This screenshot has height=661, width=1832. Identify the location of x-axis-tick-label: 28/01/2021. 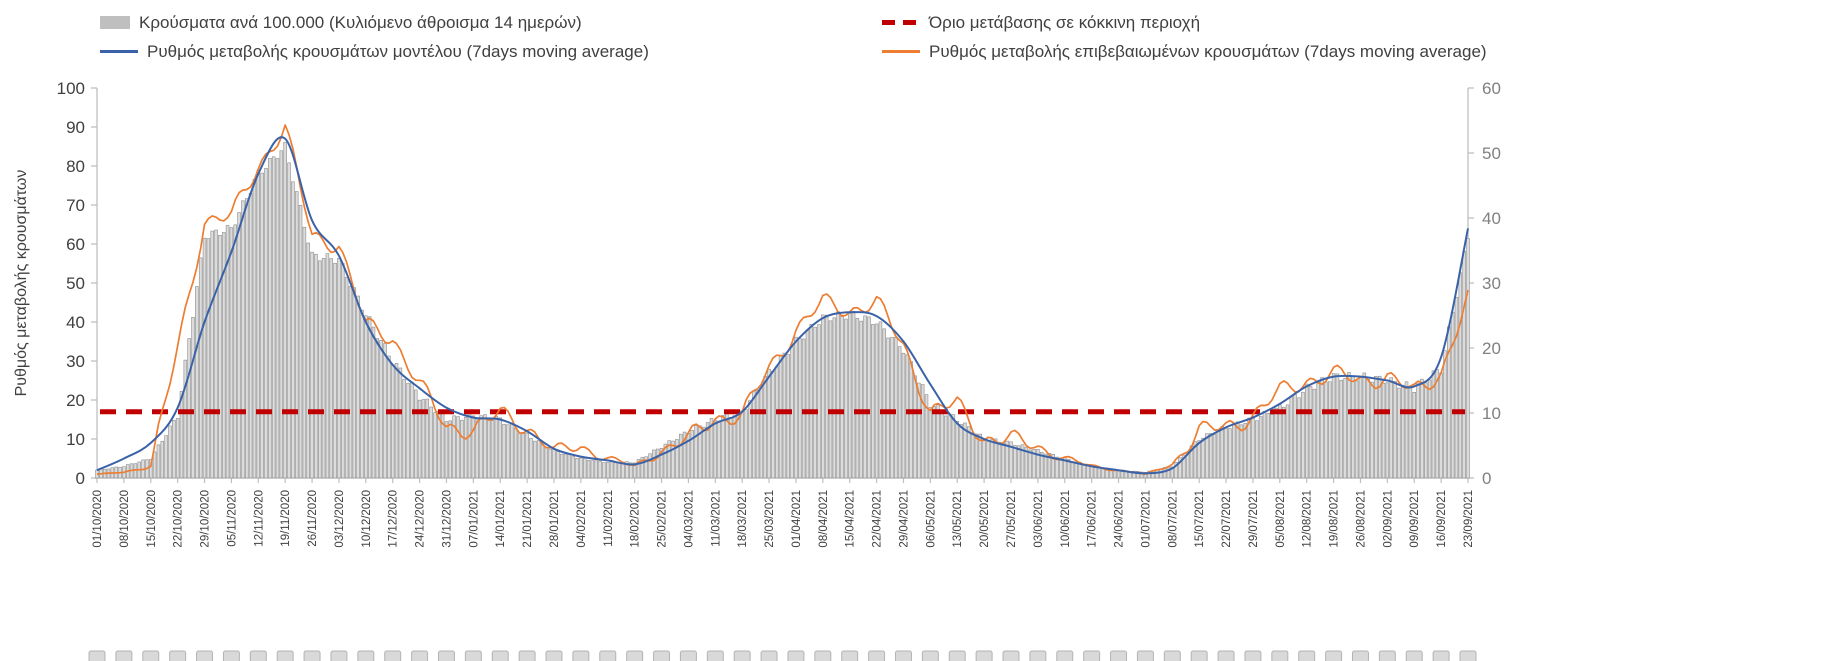
(555, 519).